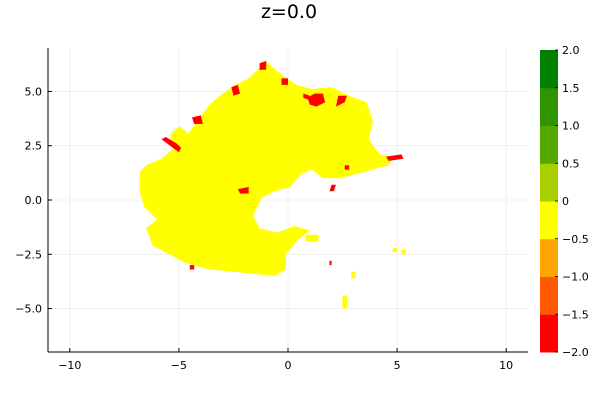 The height and width of the screenshot is (404, 600). I want to click on chart-title: z=0.0, so click(289, 12).